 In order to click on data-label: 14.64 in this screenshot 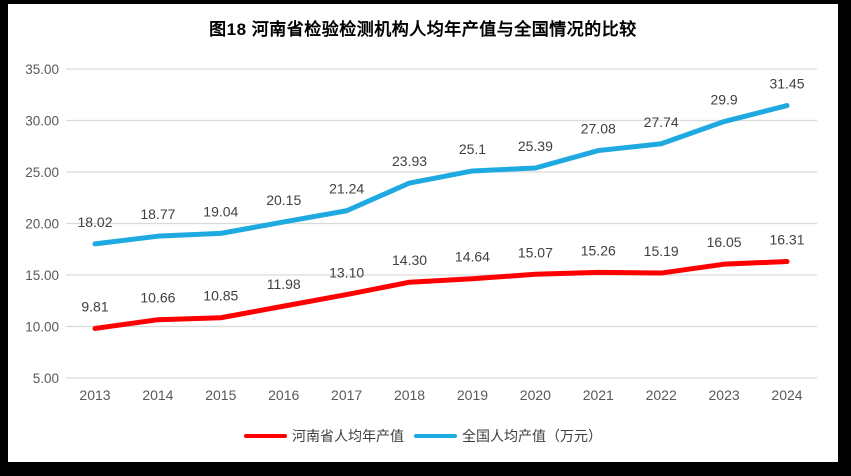, I will do `click(472, 257)`.